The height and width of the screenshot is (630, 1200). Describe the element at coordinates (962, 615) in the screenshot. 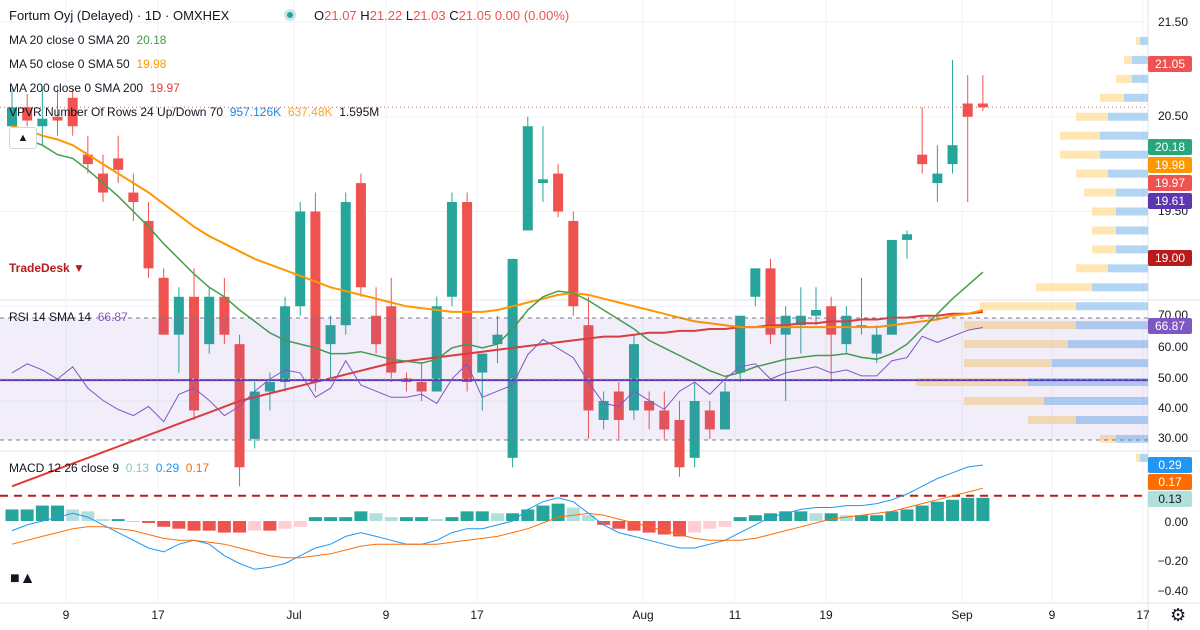

I see `date-tick: Sep` at that location.